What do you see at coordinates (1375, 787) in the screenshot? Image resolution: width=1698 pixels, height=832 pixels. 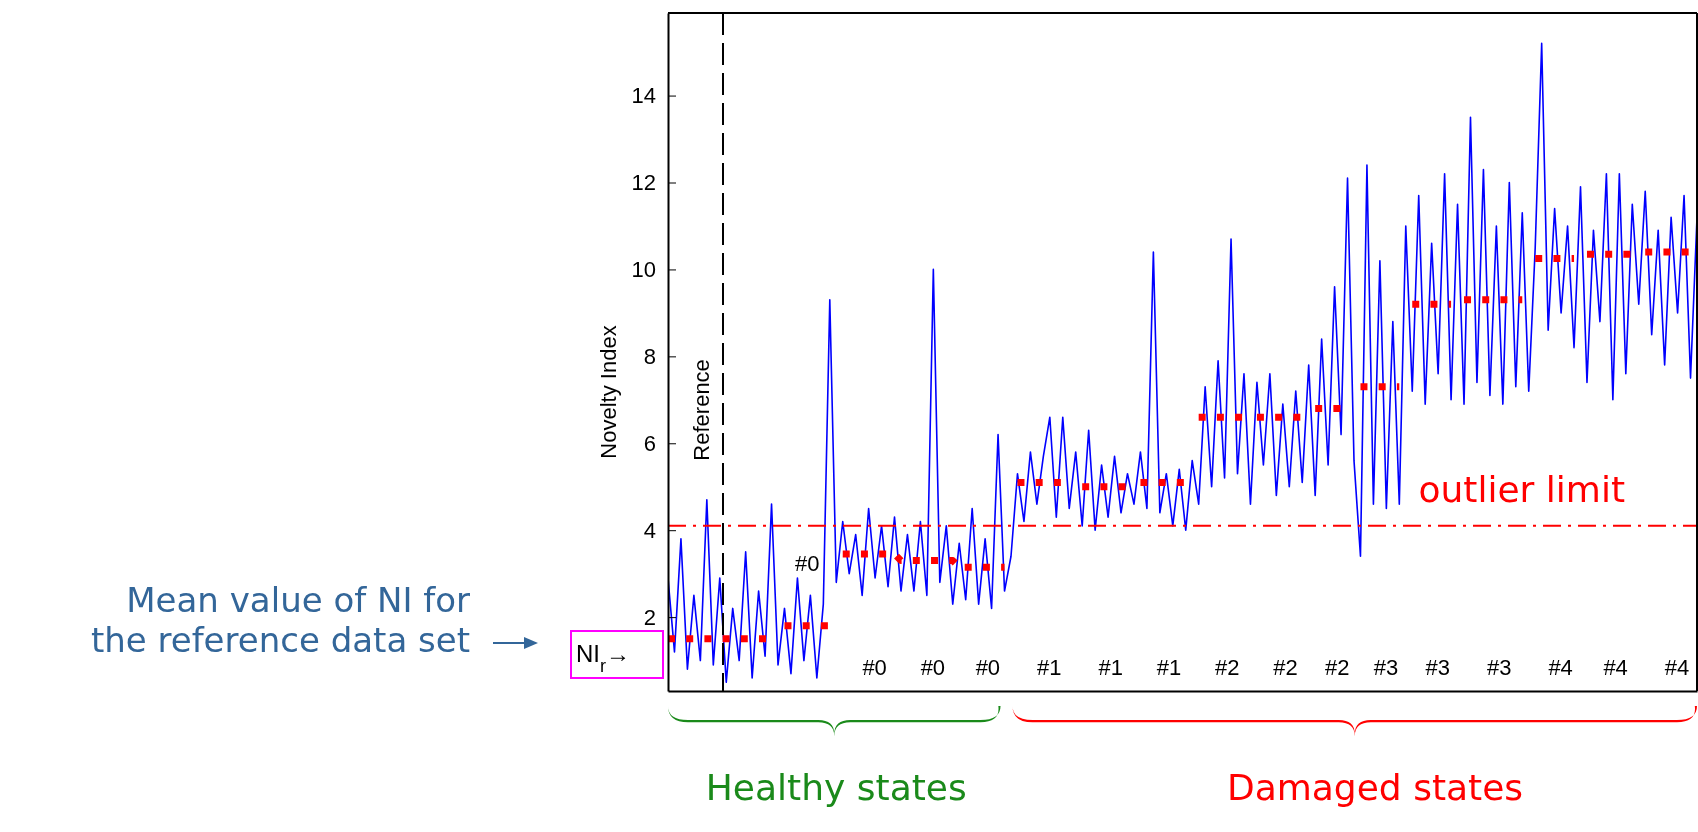 I see `text: Damaged states` at bounding box center [1375, 787].